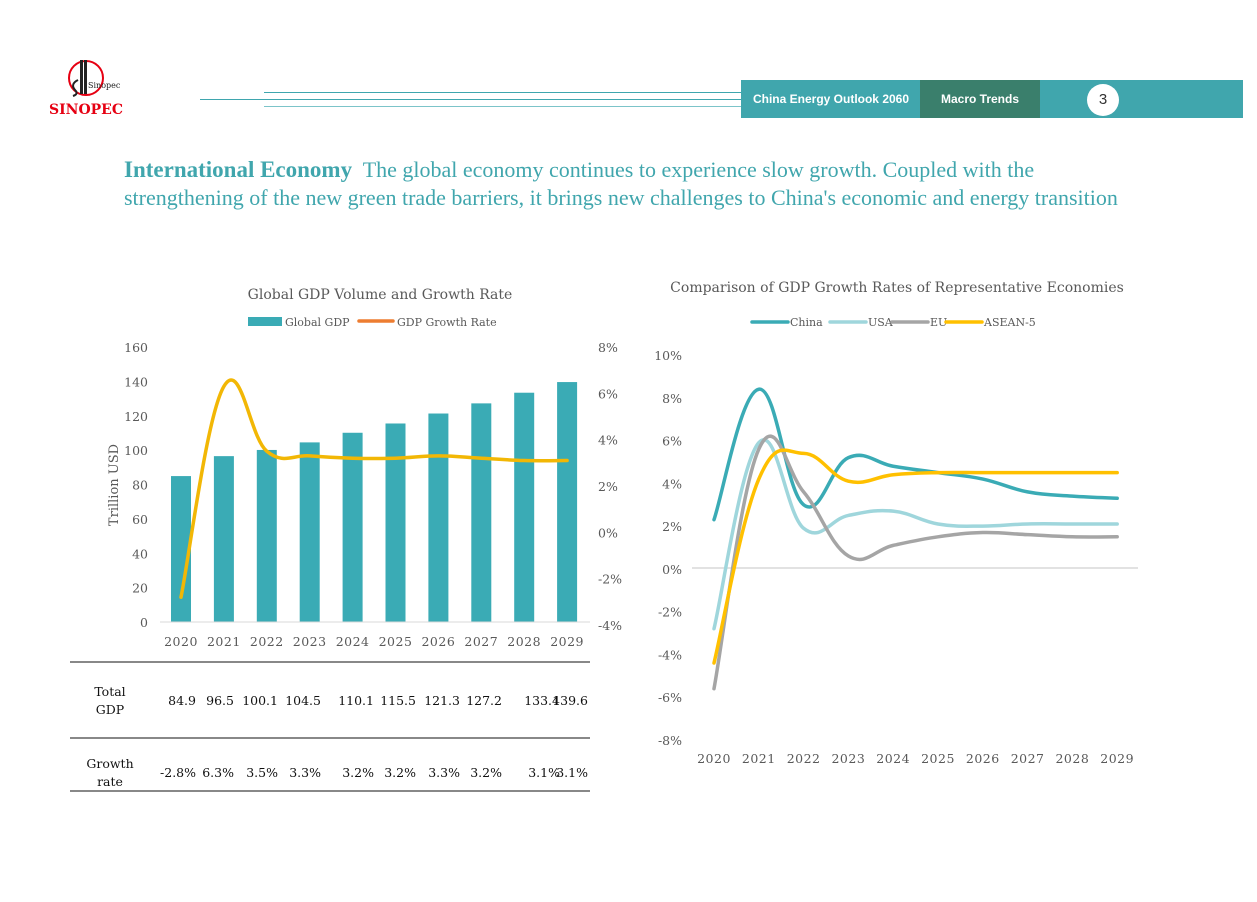 Image resolution: width=1257 pixels, height=902 pixels. What do you see at coordinates (317, 322) in the screenshot?
I see `legend-label-global-gdp: Global GDP` at bounding box center [317, 322].